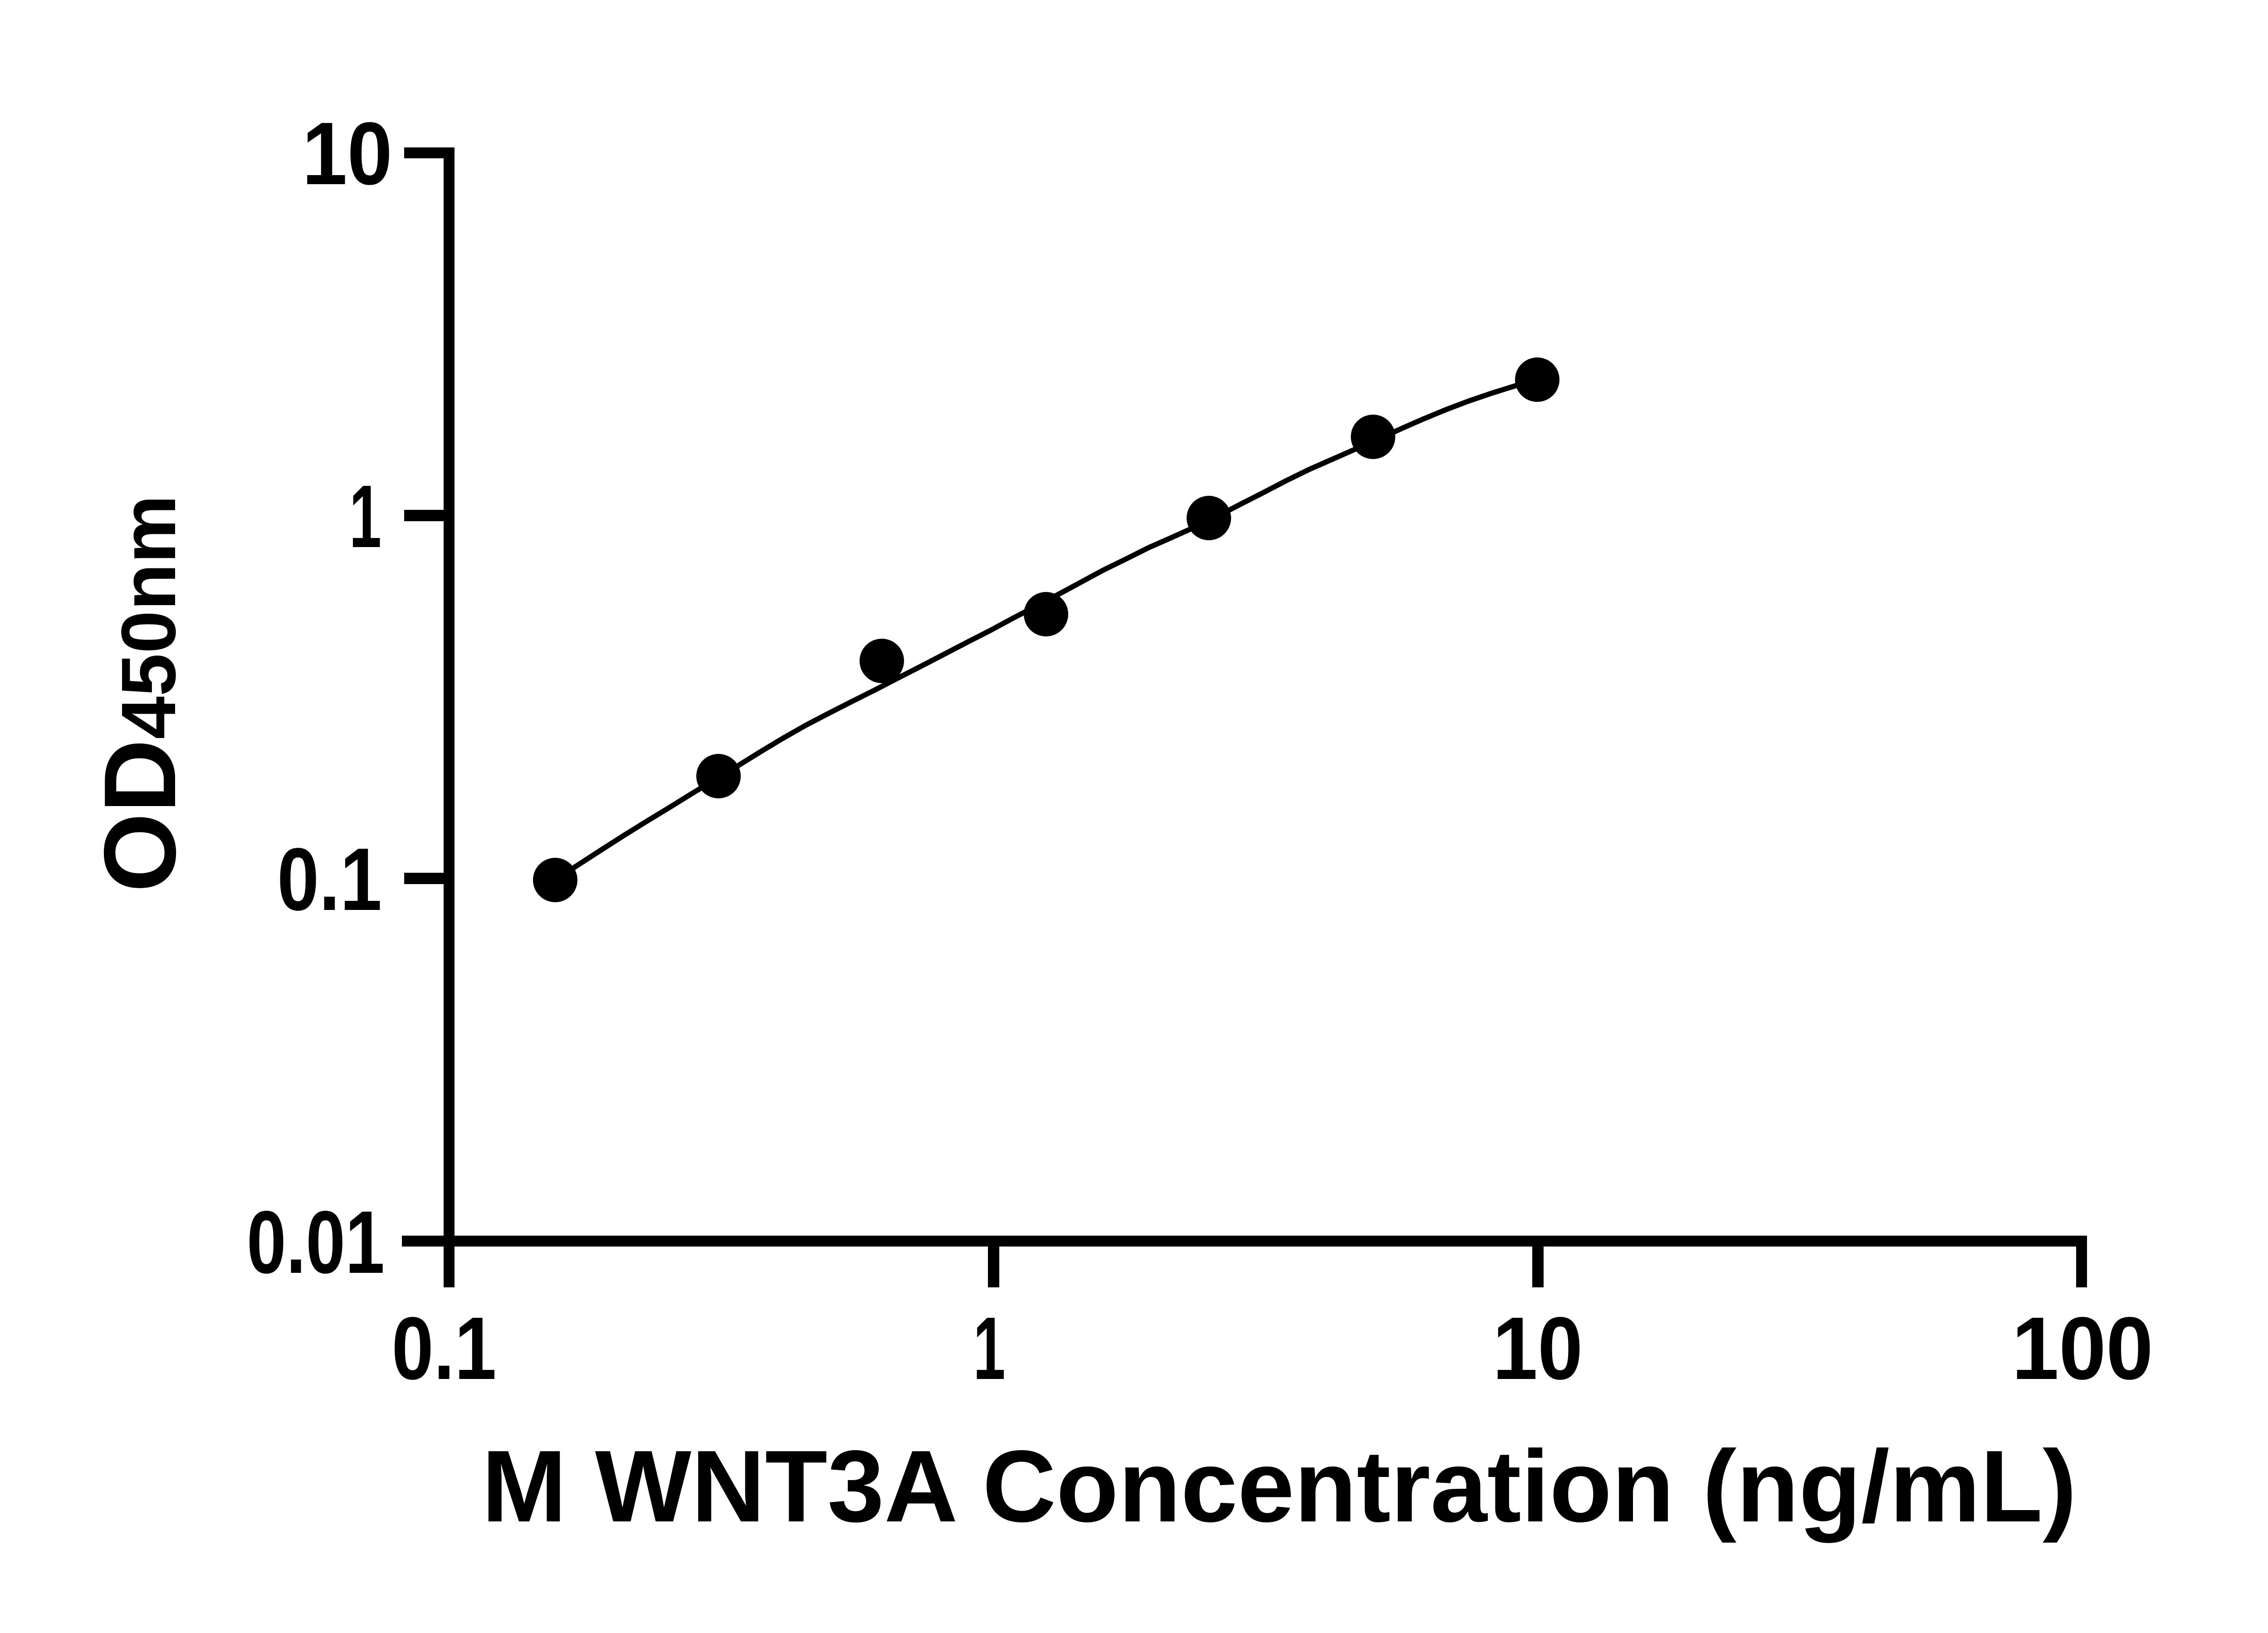 The width and height of the screenshot is (2268, 1633). Describe the element at coordinates (2083, 1348) in the screenshot. I see `svg-text: 100` at that location.